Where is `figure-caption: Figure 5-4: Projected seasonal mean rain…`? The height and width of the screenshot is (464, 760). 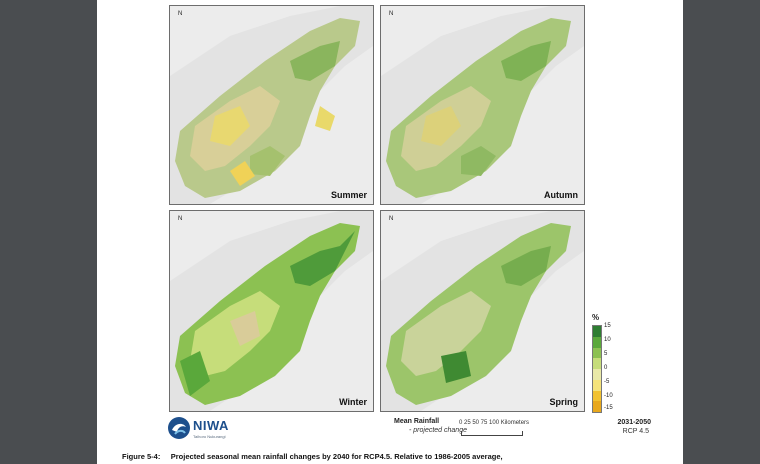 figure-caption: Figure 5-4: Projected seasonal mean rain… is located at coordinates (312, 456).